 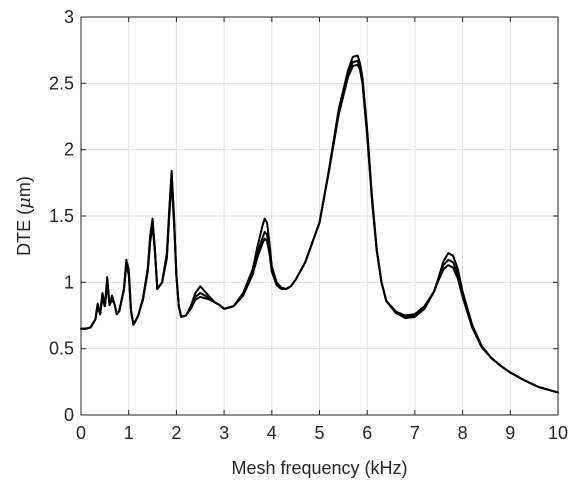 What do you see at coordinates (415, 433) in the screenshot?
I see `x-tick-label-7: 7` at bounding box center [415, 433].